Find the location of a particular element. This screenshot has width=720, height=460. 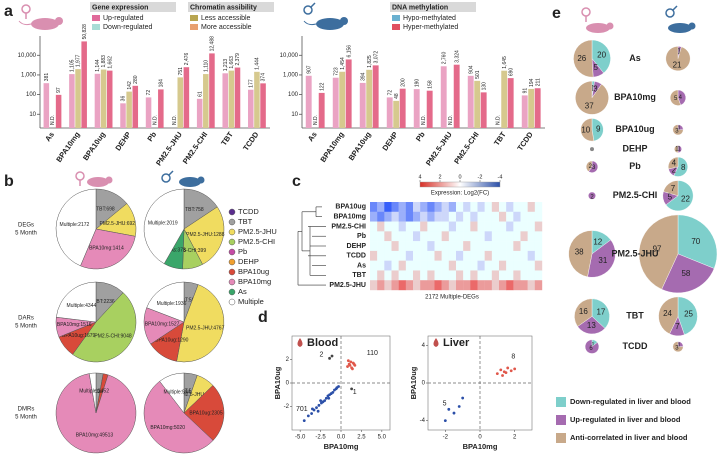

slice-label: 22 is located at coordinates (685, 199).